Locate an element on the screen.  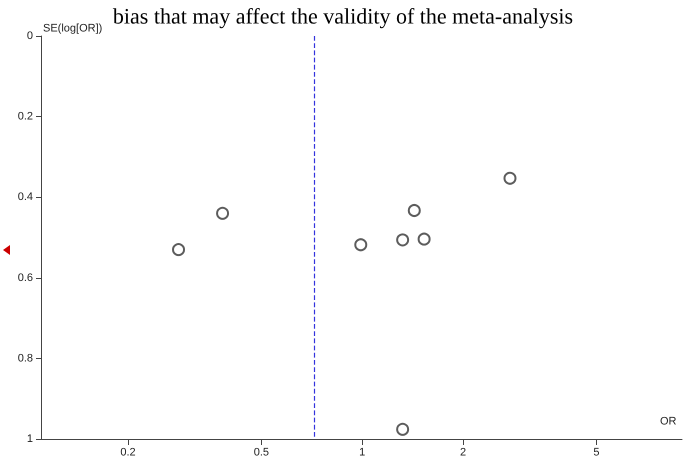
x-tick-label: 2 is located at coordinates (463, 452).